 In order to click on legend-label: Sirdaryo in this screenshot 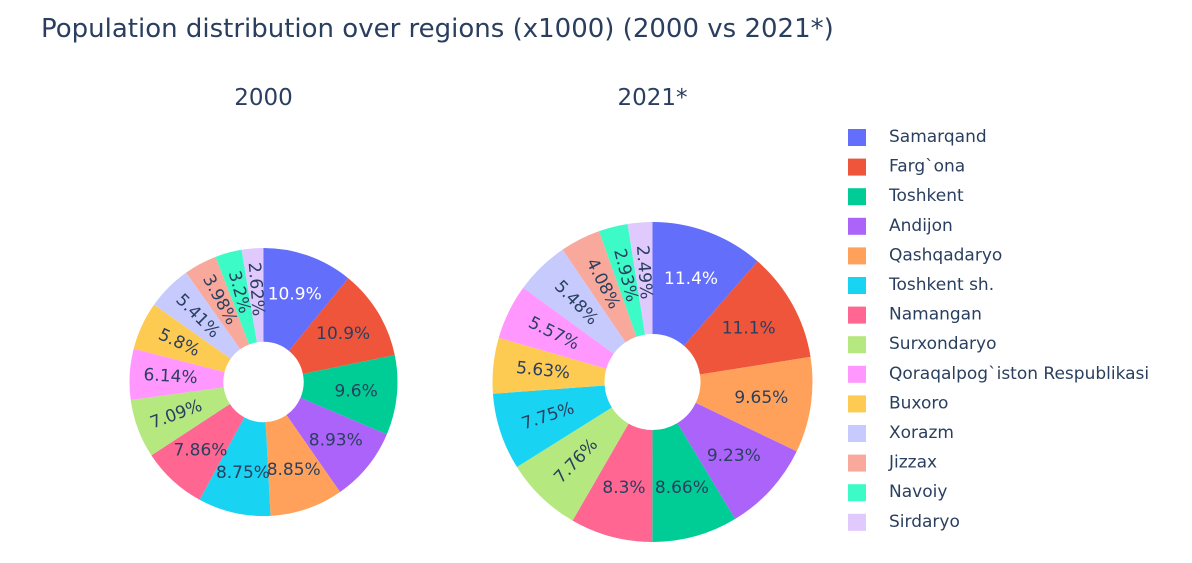, I will do `click(924, 522)`.